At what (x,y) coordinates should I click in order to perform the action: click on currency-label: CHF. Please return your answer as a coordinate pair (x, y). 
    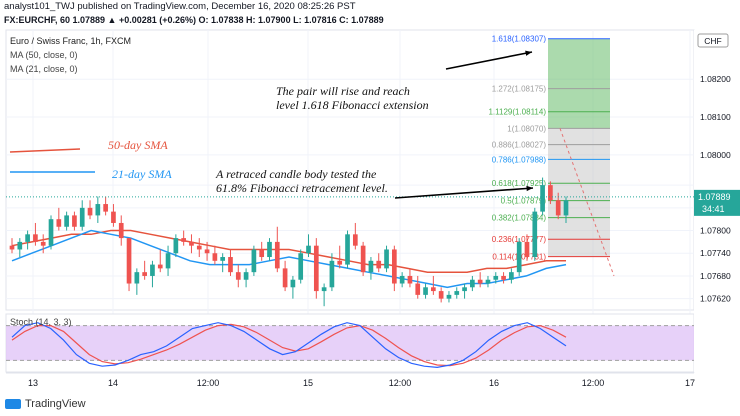
    Looking at the image, I should click on (712, 41).